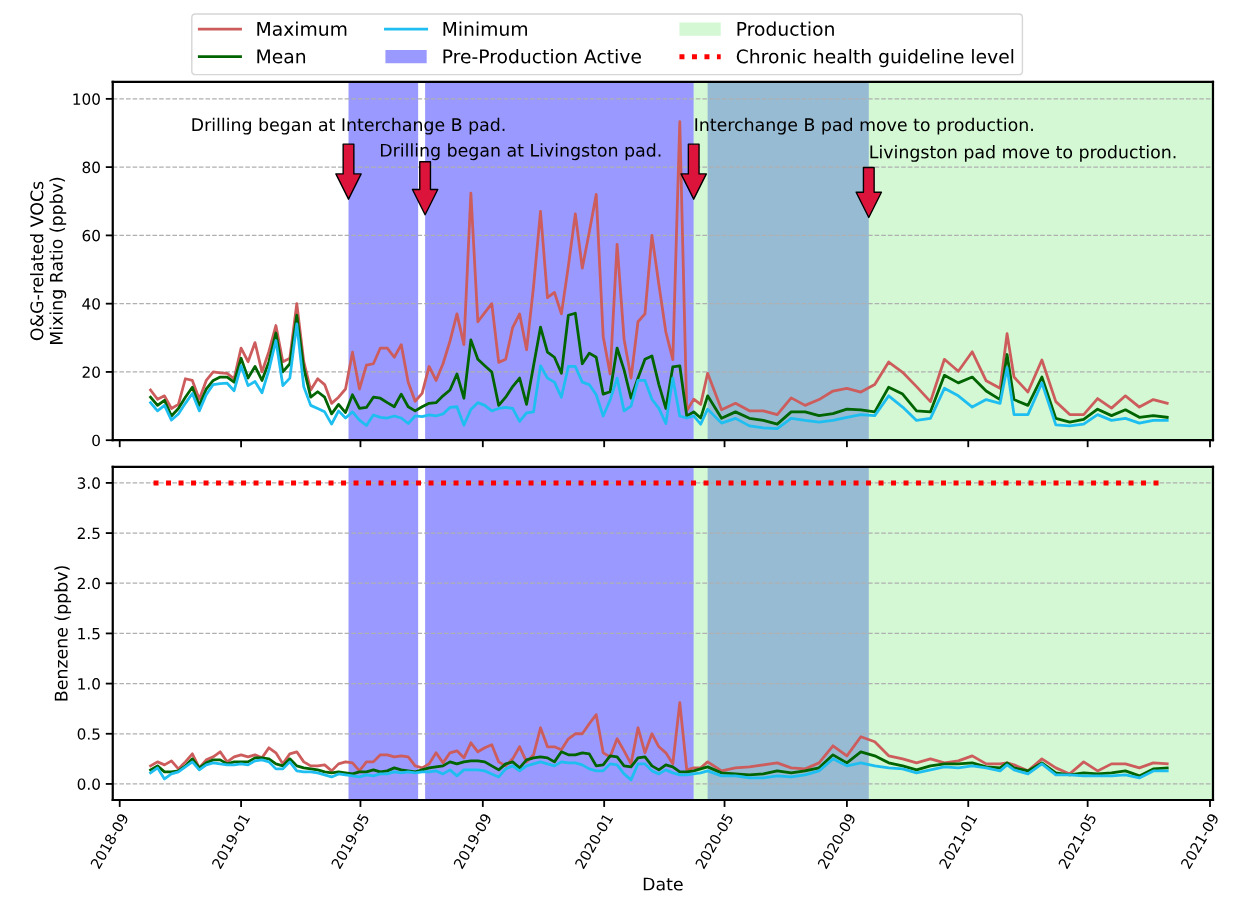 This screenshot has width=1239, height=919. What do you see at coordinates (864, 126) in the screenshot?
I see `annotation: Interchange B pad move to production.` at bounding box center [864, 126].